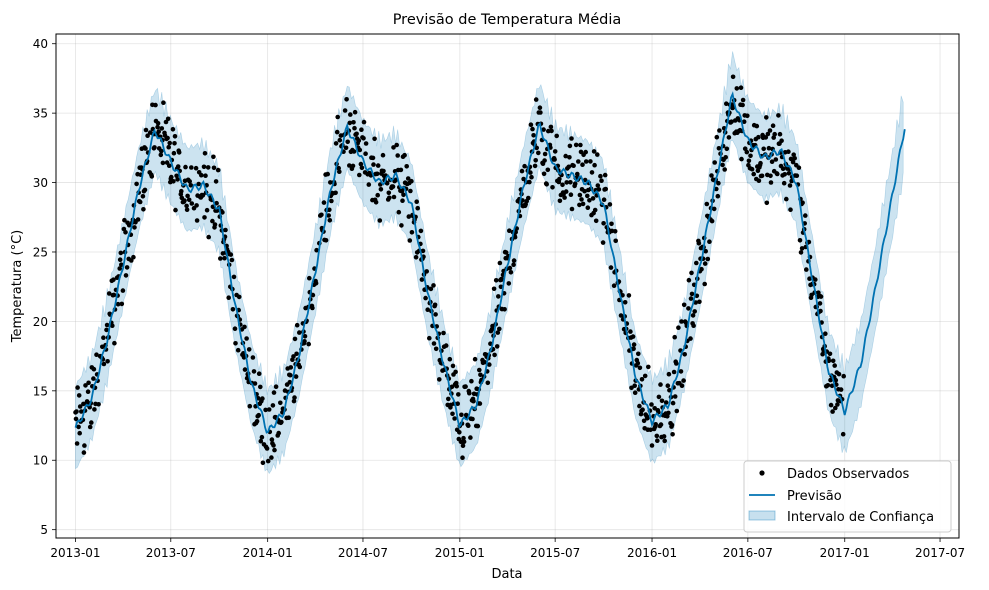  I want to click on y-axis-label: Temperatura (°C), so click(17, 286).